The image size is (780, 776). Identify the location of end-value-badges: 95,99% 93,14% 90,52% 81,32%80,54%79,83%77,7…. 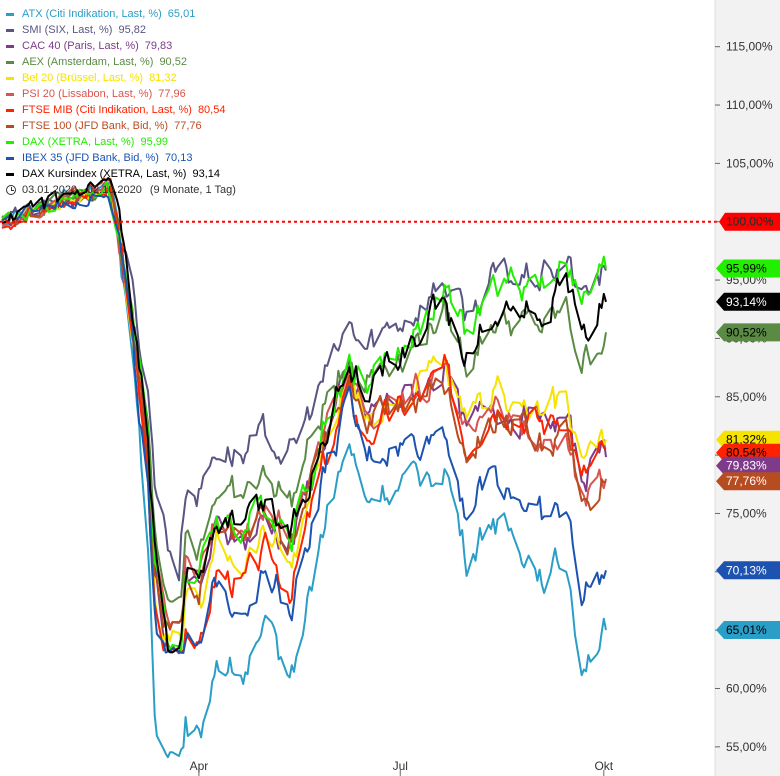
(748, 449).